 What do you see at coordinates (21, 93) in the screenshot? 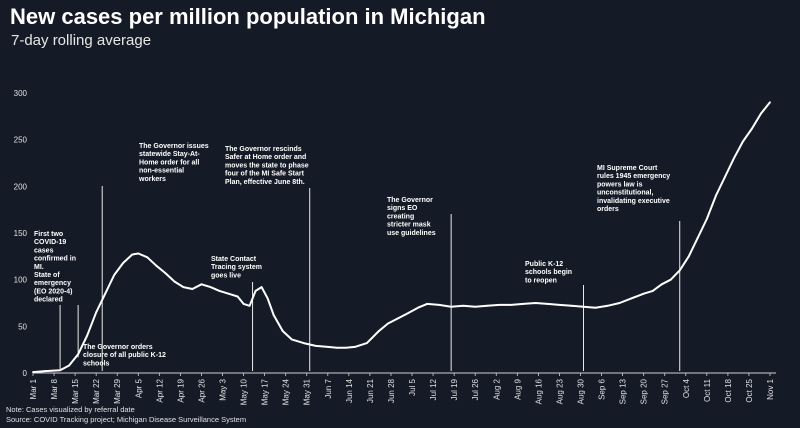
I see `y-tick-label: 300` at bounding box center [21, 93].